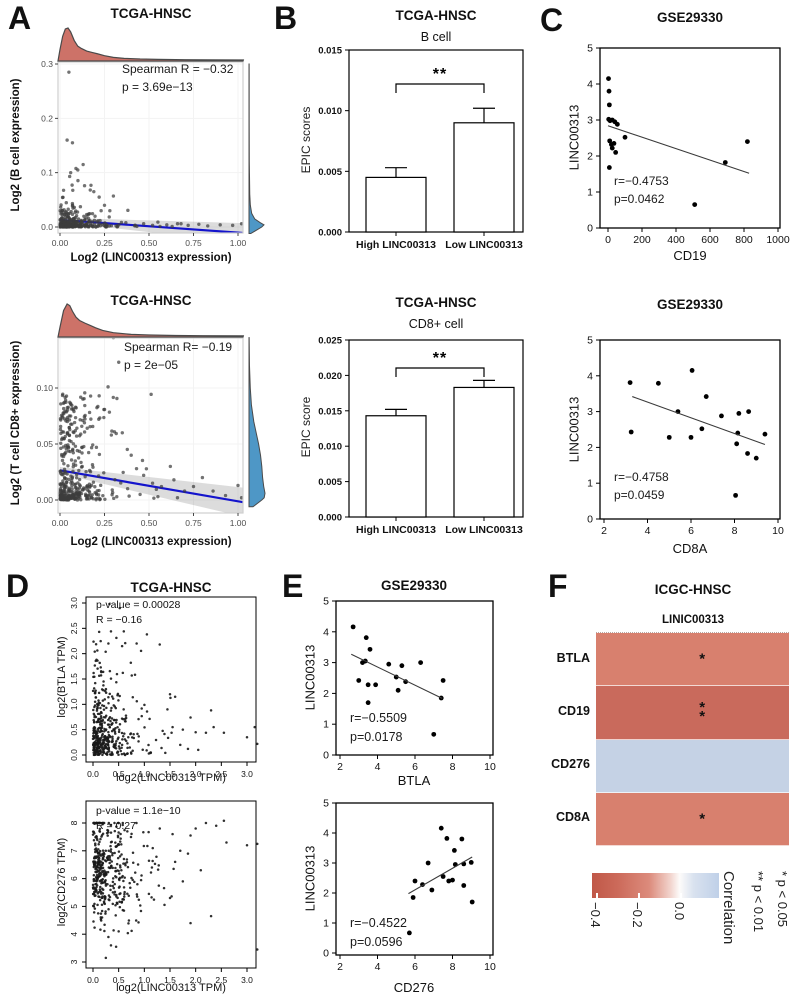 The width and height of the screenshot is (798, 999). I want to click on significance-marker: * *, so click(702, 712).